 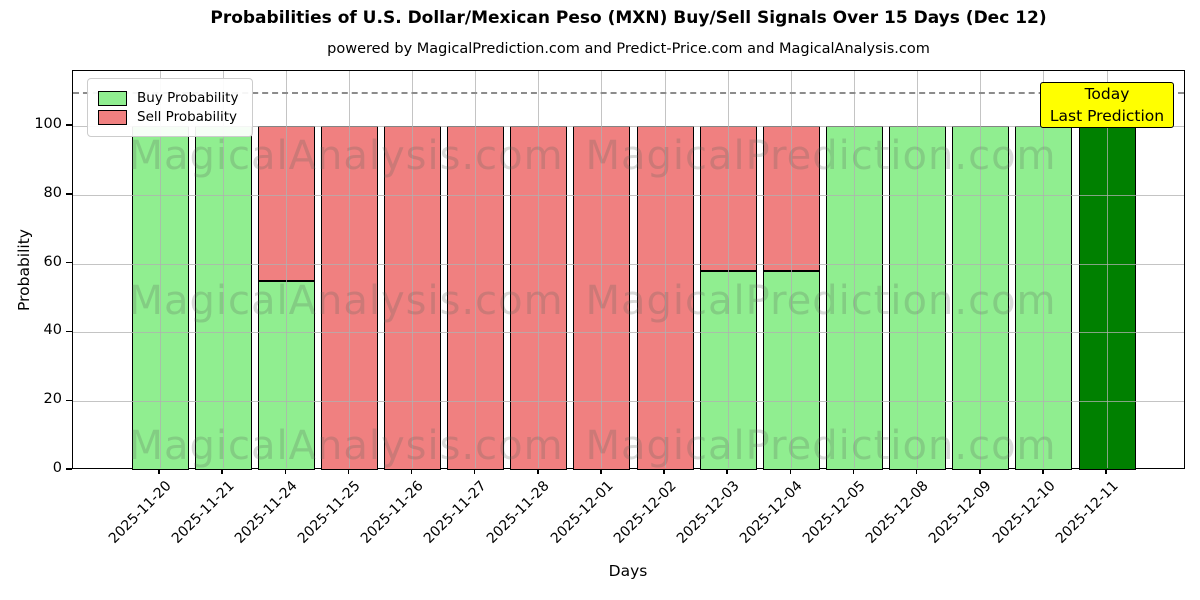 I want to click on x-tick-label-text: 2025-12-04, so click(x=771, y=512).